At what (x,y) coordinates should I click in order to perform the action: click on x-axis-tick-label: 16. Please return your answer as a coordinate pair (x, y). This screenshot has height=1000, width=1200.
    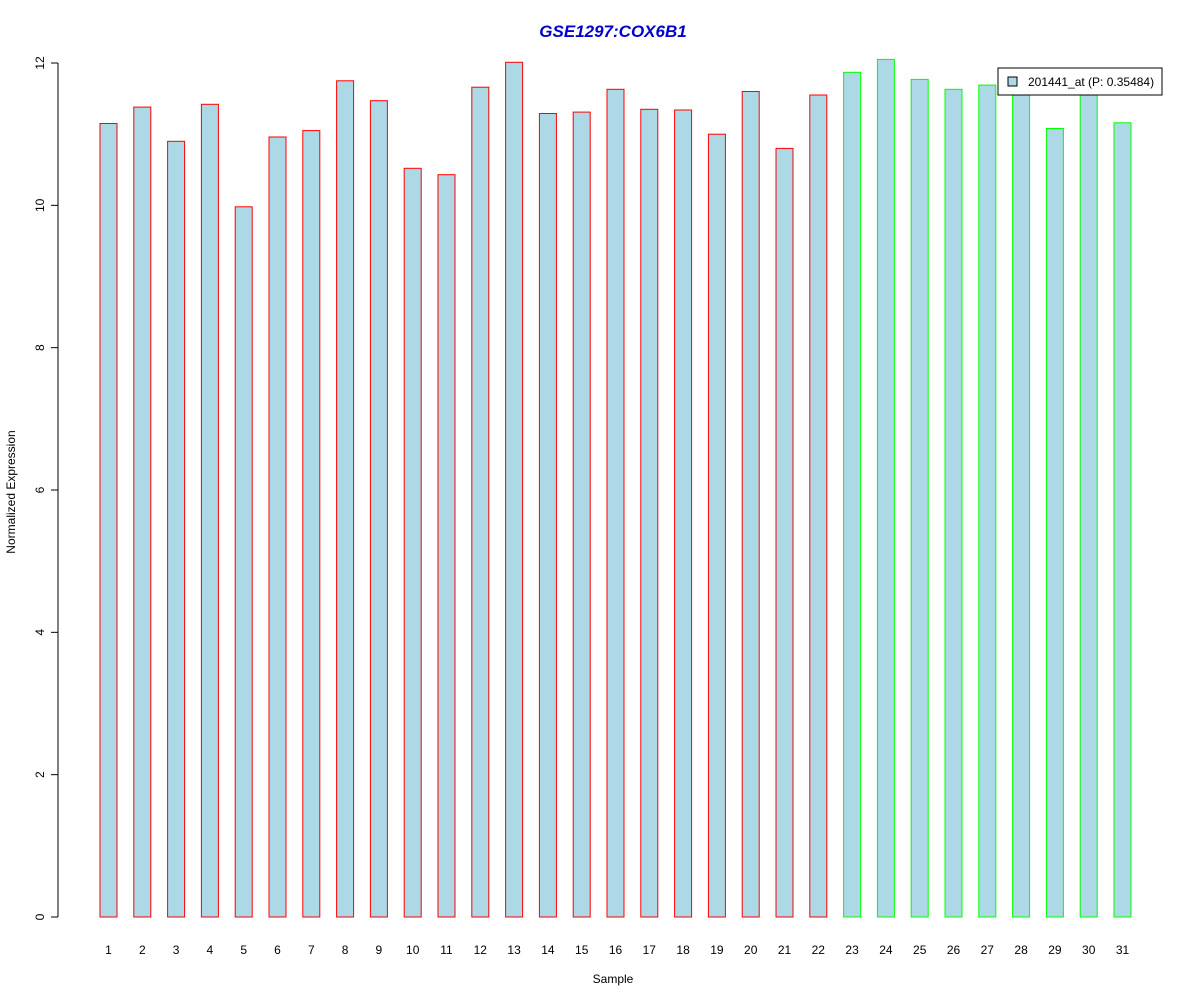
    Looking at the image, I should click on (616, 950).